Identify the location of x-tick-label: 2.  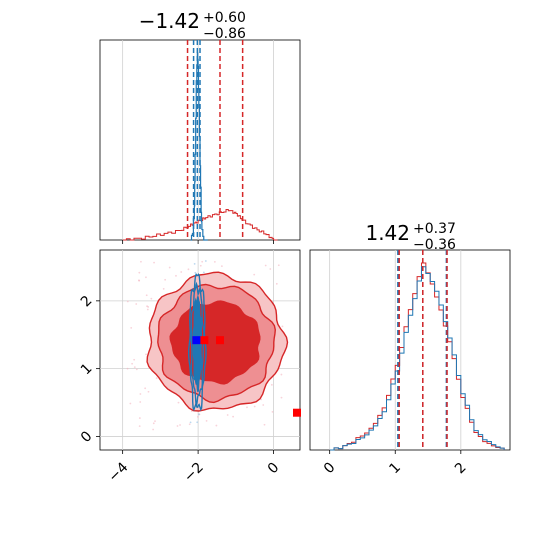
(461, 469).